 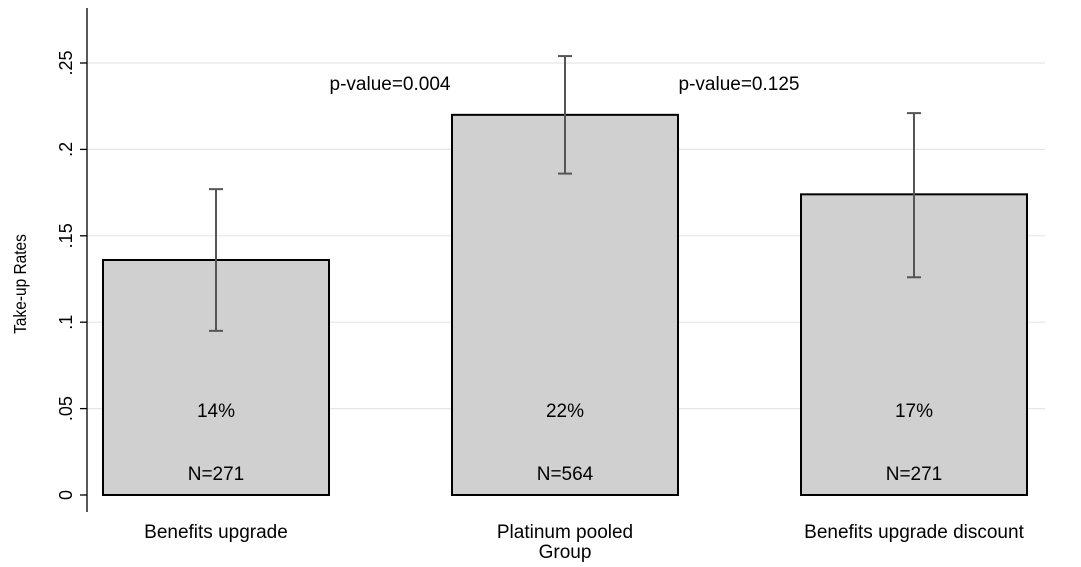 What do you see at coordinates (914, 411) in the screenshot?
I see `bar-value-label: 17%` at bounding box center [914, 411].